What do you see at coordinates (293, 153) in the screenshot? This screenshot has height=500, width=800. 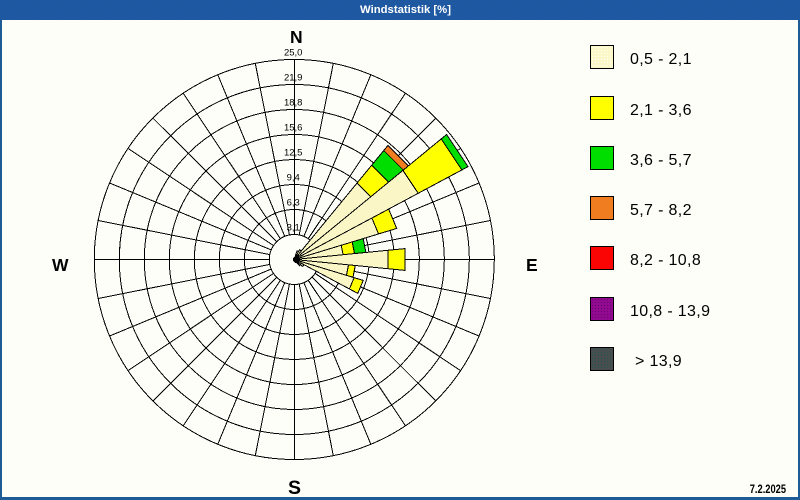 I see `svg-text: 12,5` at bounding box center [293, 153].